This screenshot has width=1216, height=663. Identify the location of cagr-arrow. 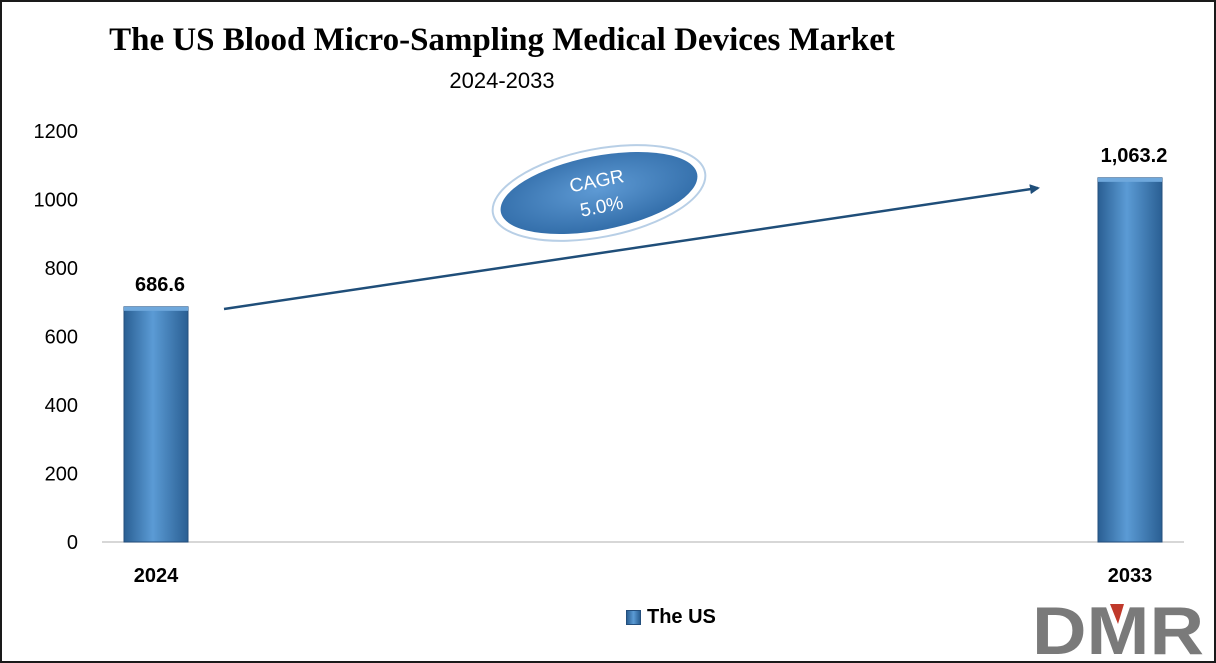
(631, 247).